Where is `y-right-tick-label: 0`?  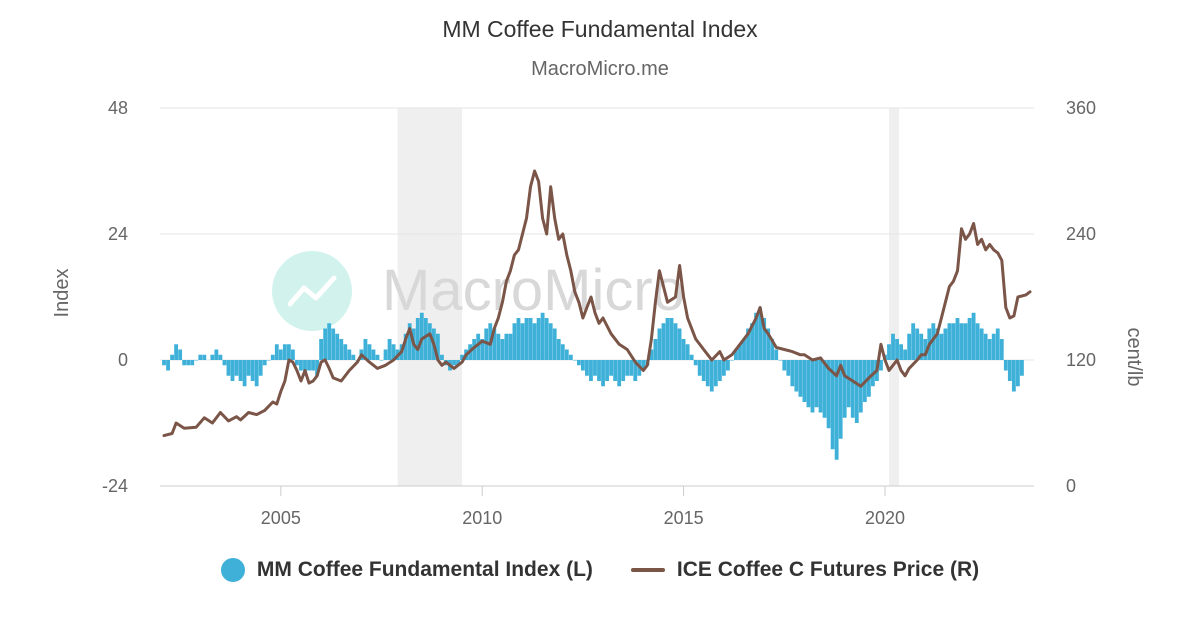 y-right-tick-label: 0 is located at coordinates (1071, 486).